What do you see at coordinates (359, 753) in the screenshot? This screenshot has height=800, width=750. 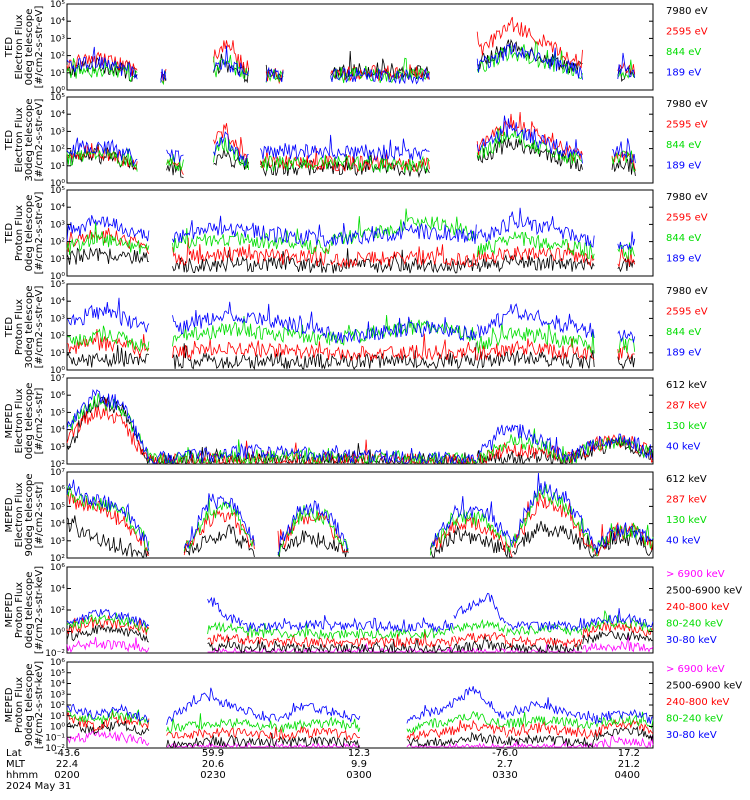 I see `lat-value-2: 12.3` at bounding box center [359, 753].